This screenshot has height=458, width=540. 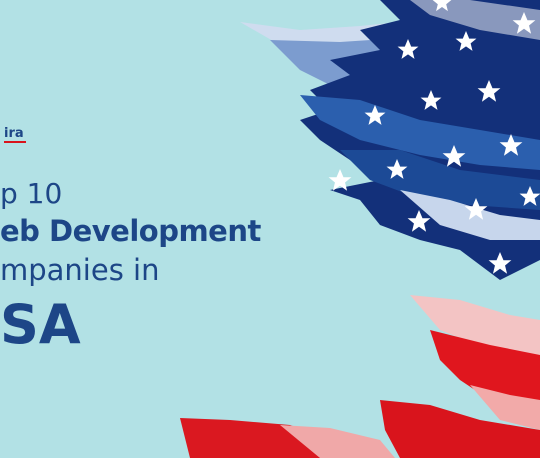 I want to click on heading-line: eb Development, so click(x=130, y=231).